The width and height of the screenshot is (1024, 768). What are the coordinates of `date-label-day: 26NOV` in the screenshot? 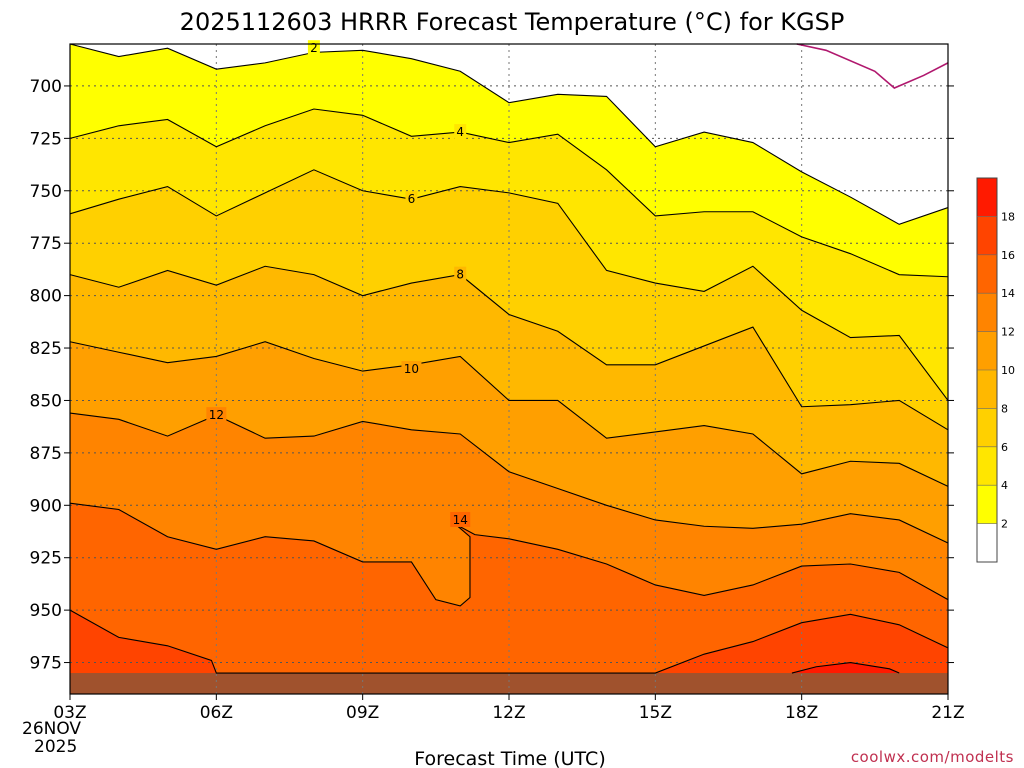 It's located at (51, 729).